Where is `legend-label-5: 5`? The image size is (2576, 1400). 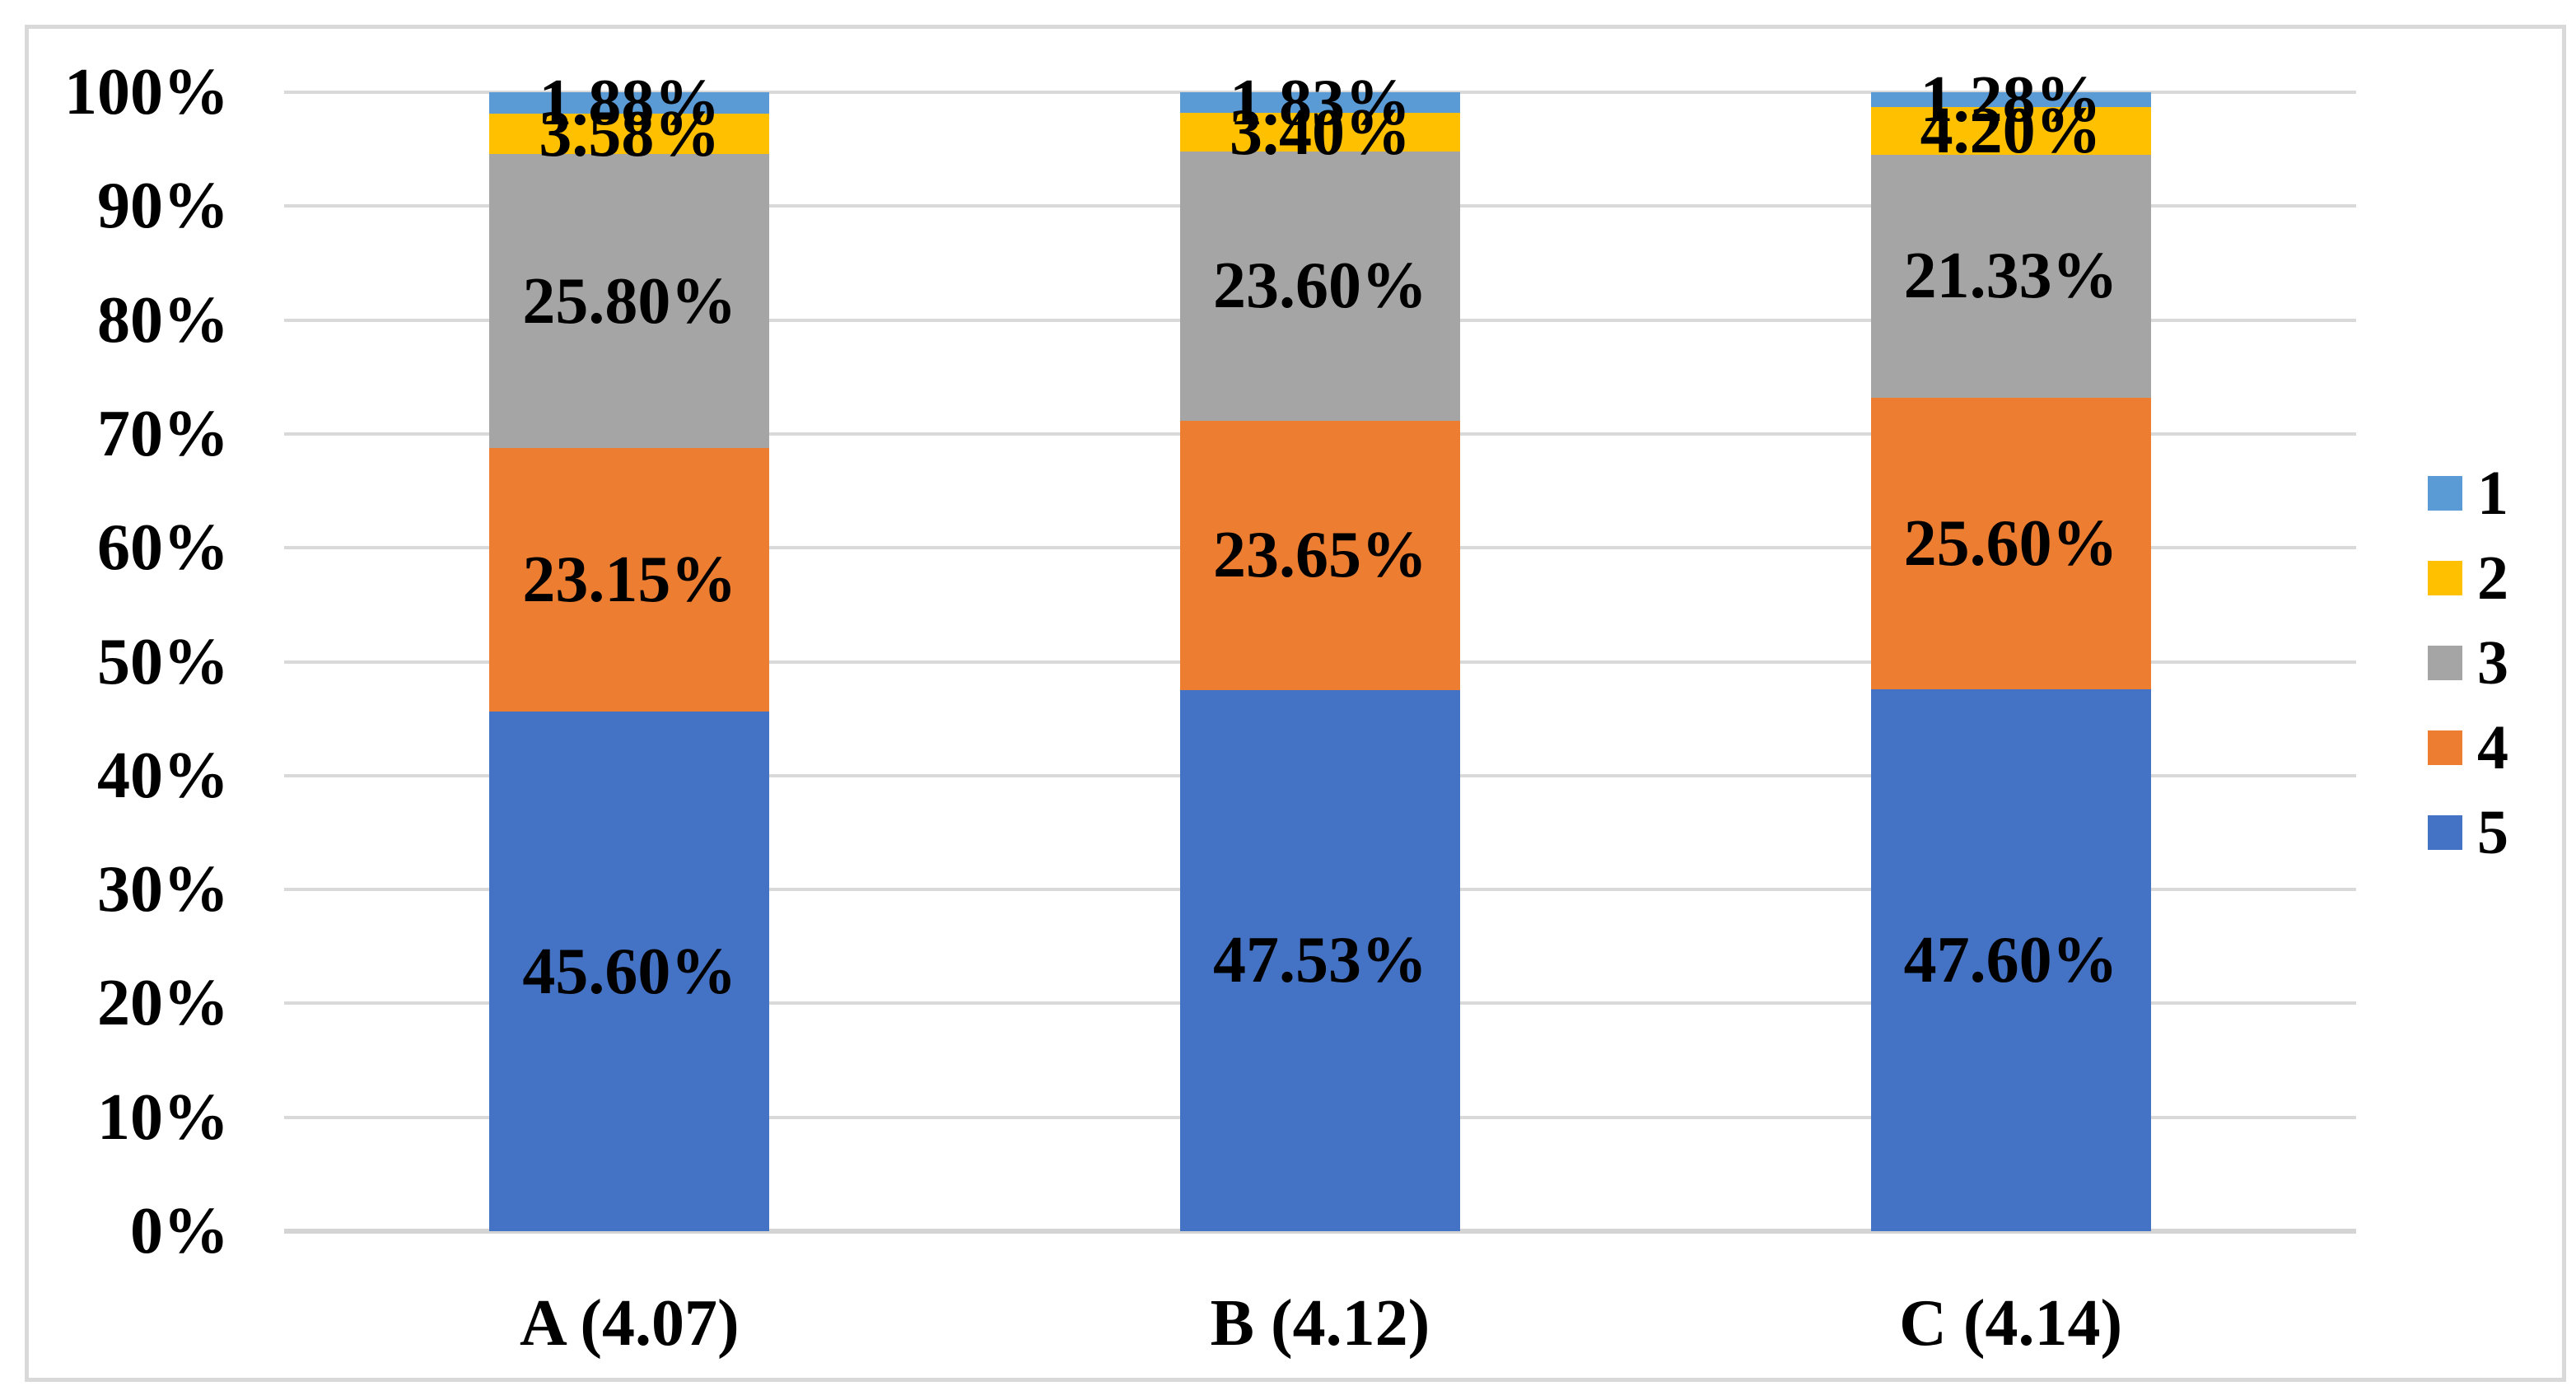 legend-label-5: 5 is located at coordinates (2492, 832).